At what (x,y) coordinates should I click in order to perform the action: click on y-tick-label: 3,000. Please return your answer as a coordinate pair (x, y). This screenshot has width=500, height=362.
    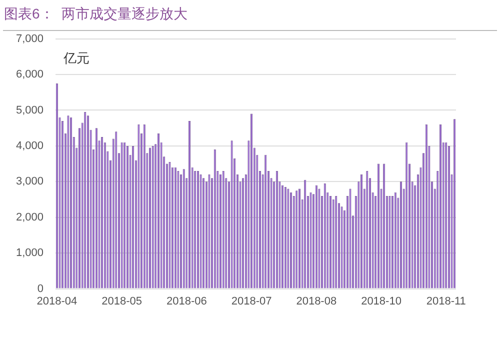
    Looking at the image, I should click on (30, 182).